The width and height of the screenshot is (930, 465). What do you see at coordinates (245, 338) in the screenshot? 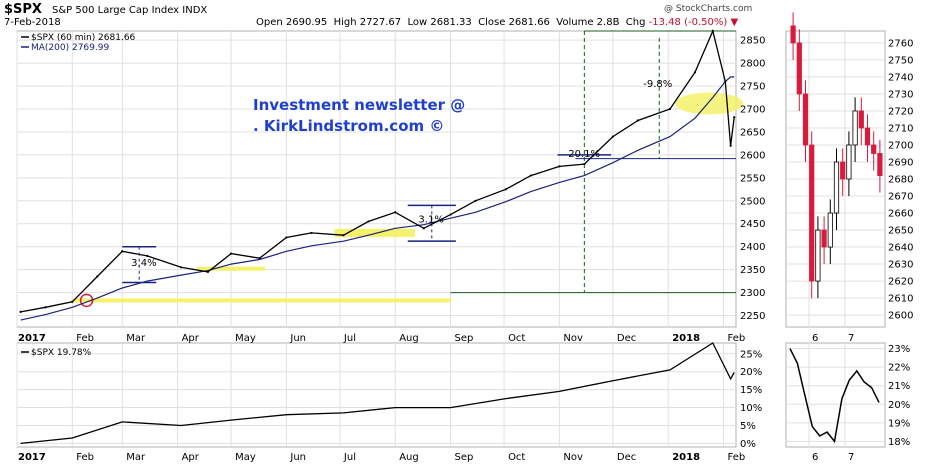
I see `main-x-tick: May` at bounding box center [245, 338].